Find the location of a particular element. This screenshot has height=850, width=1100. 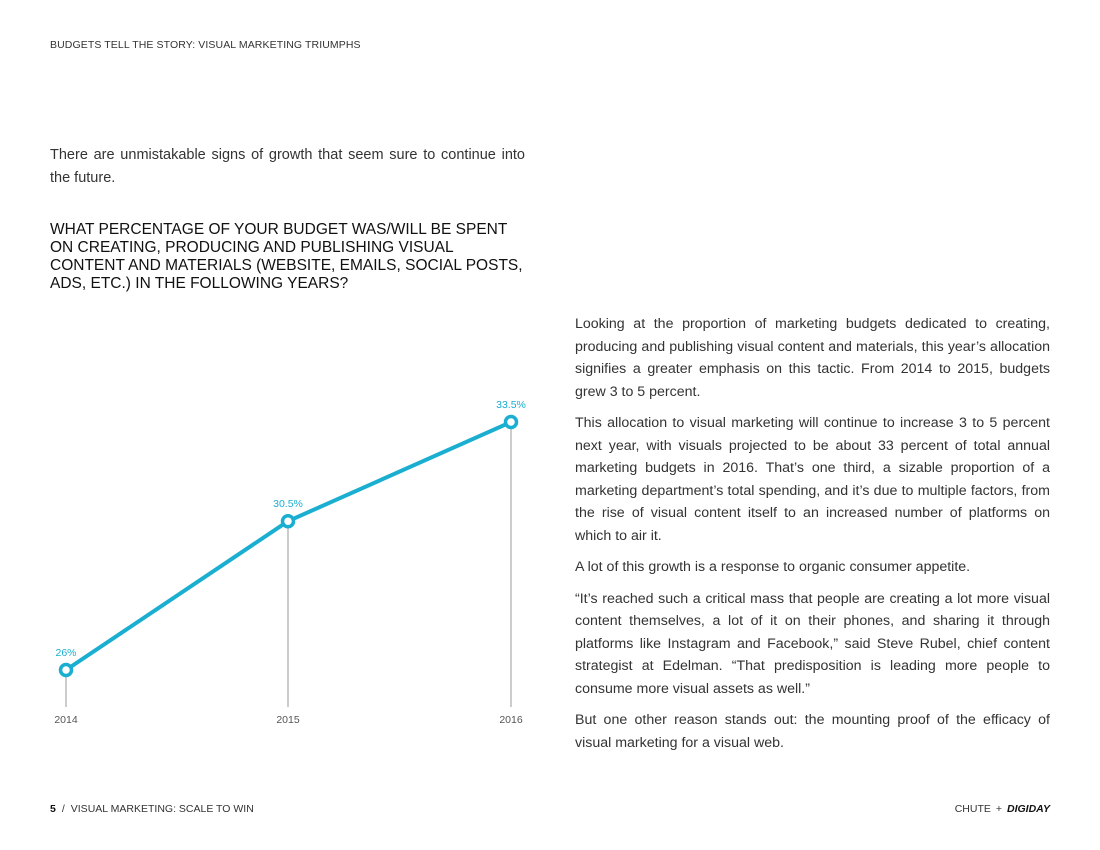

x-tick-label-2014: 2014 is located at coordinates (66, 720).